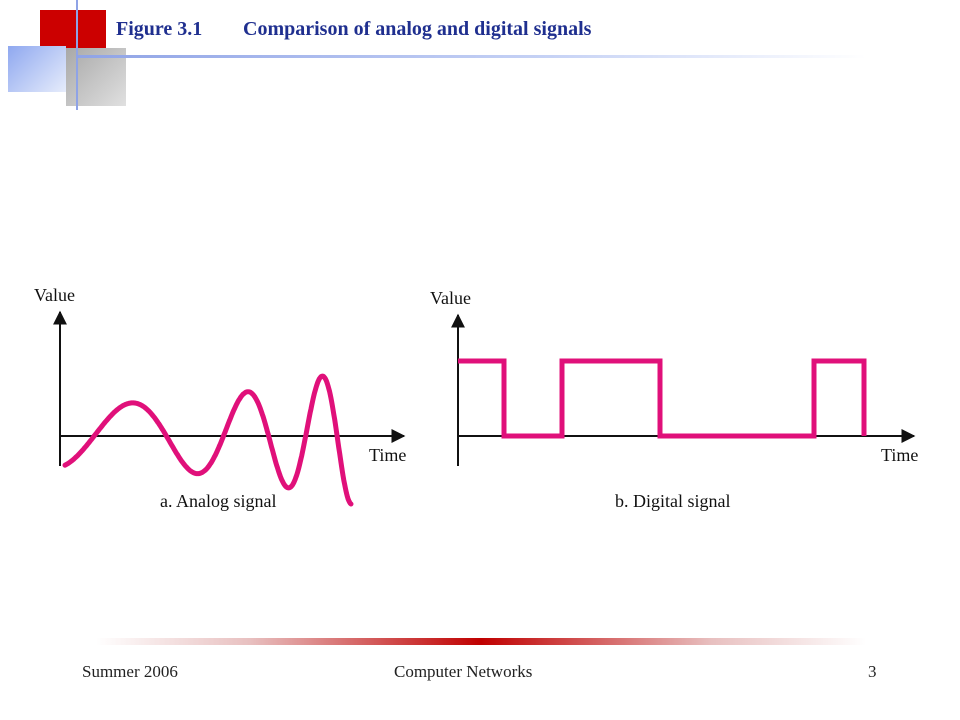 The width and height of the screenshot is (960, 720). I want to click on footer-course: Computer Networks, so click(463, 671).